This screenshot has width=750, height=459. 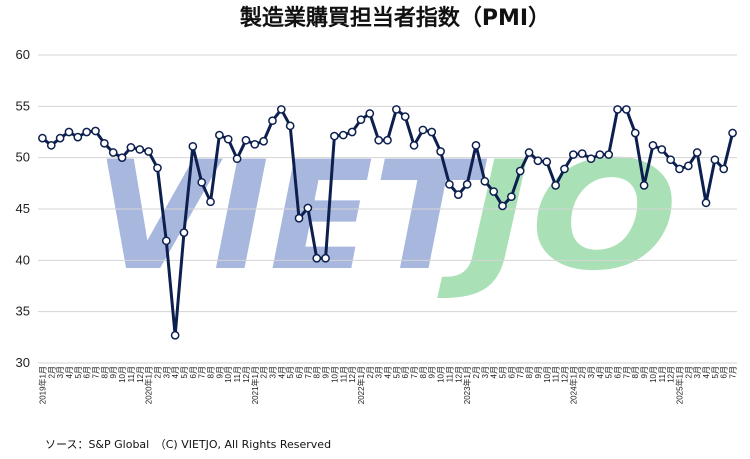 I want to click on watermark-jo-text: JO, so click(x=557, y=217).